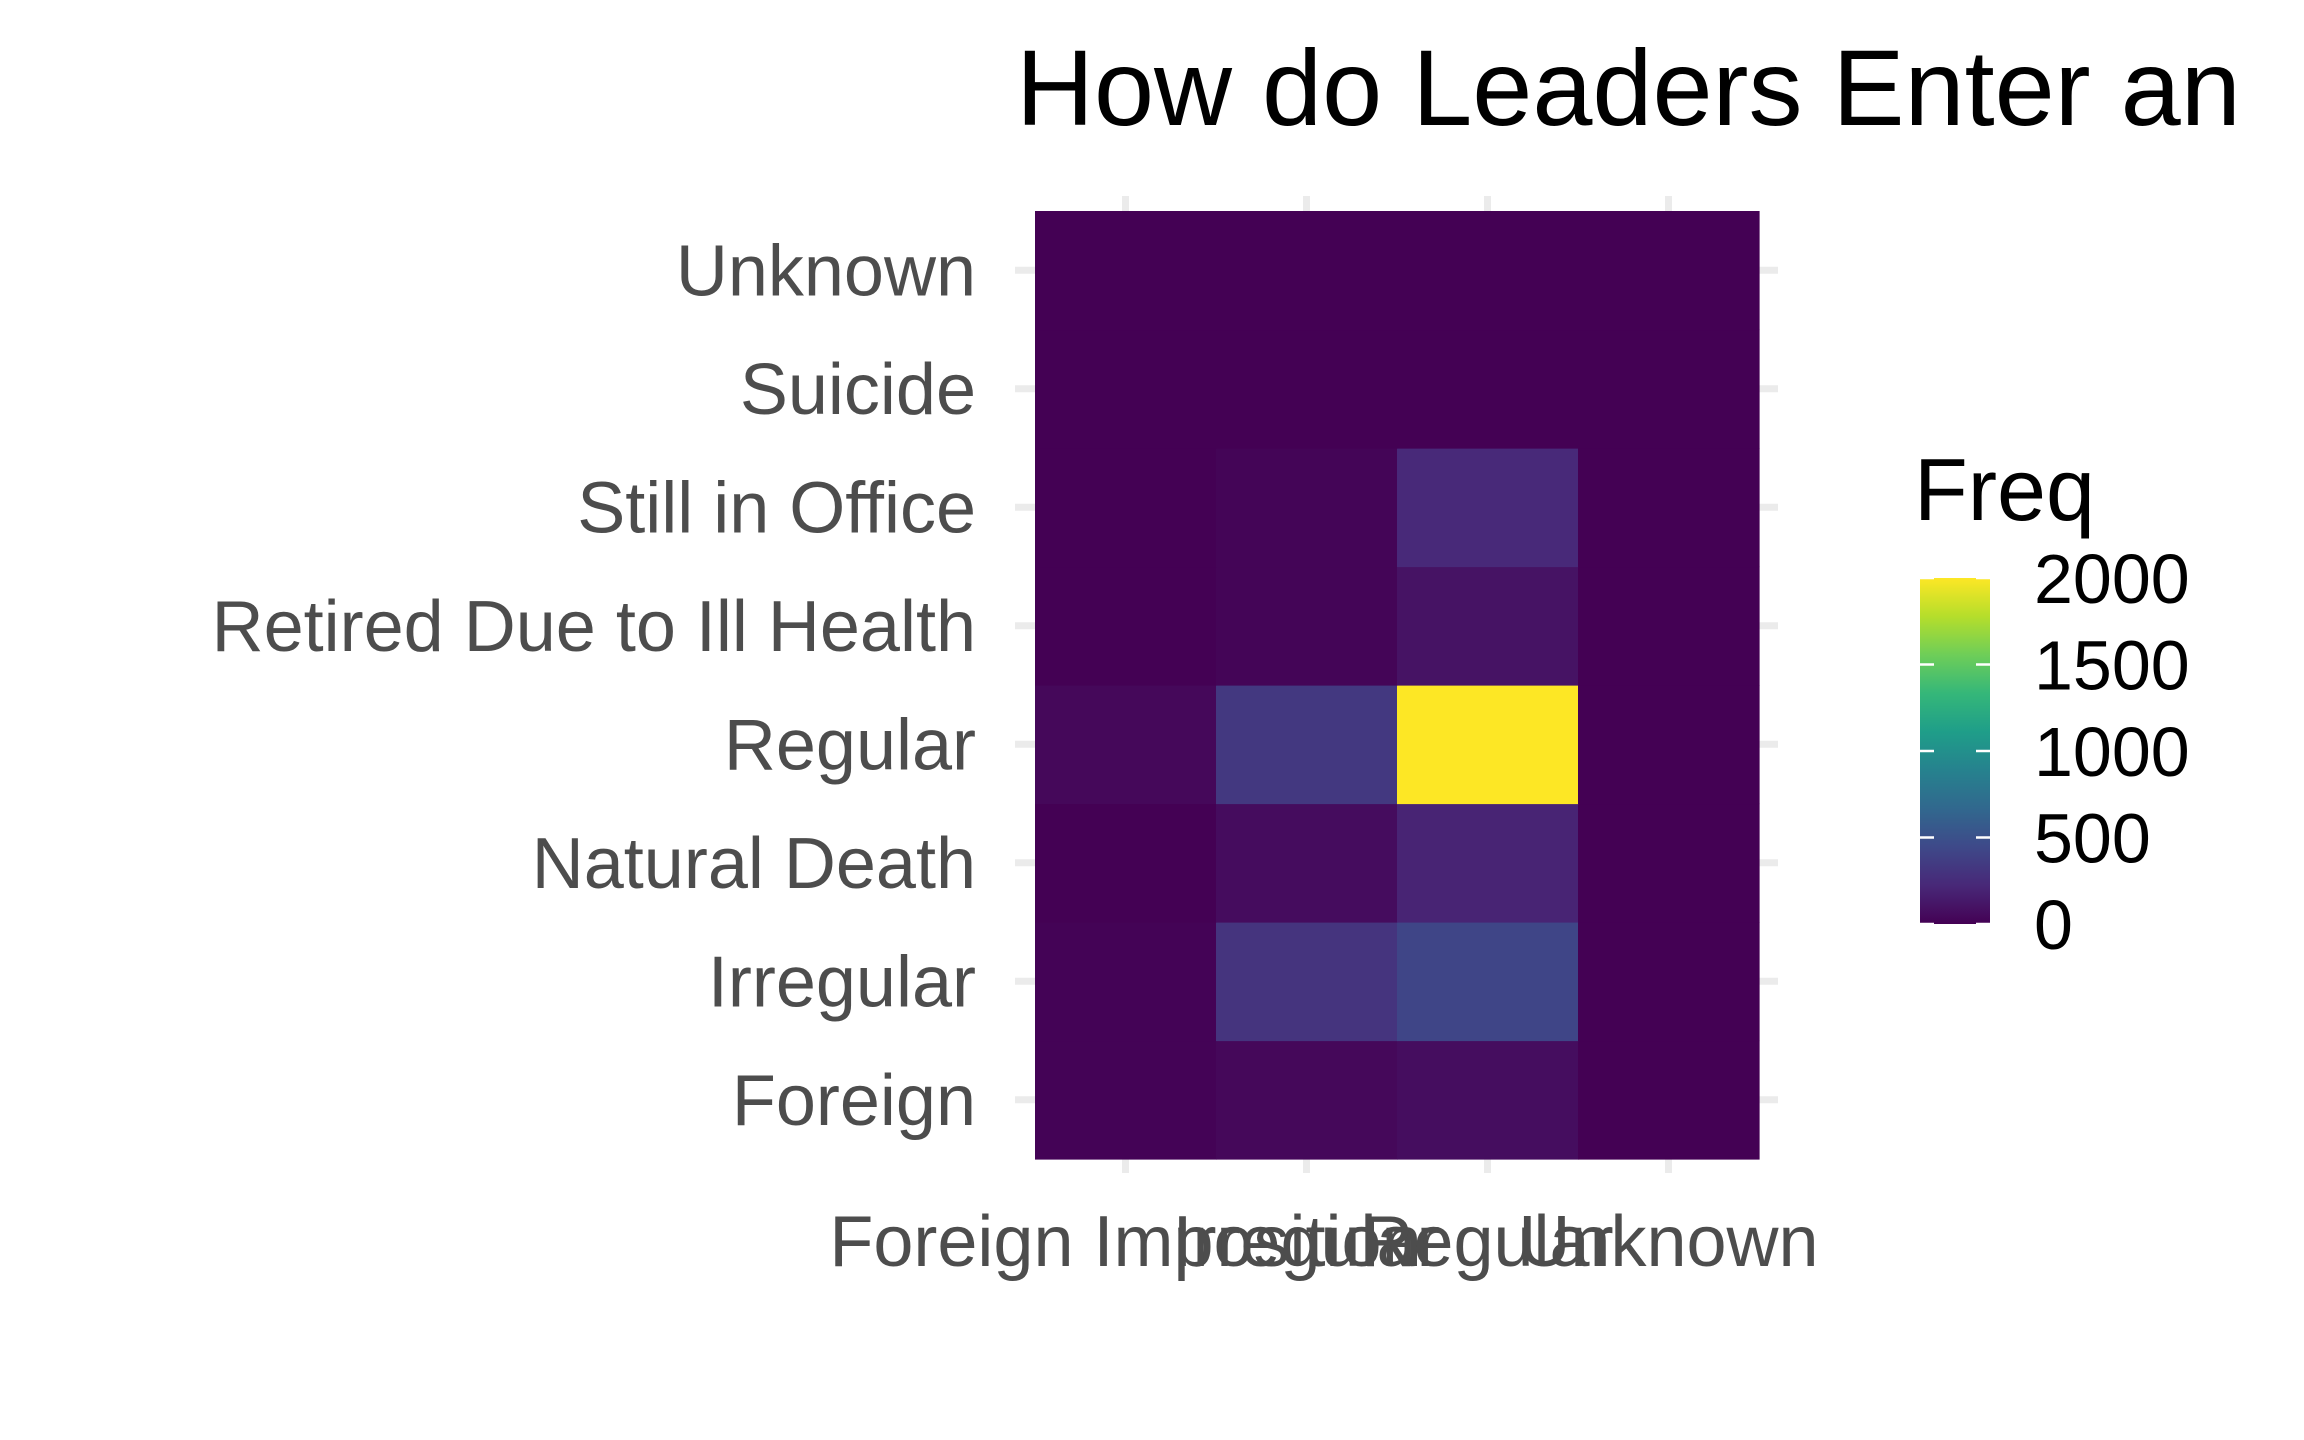  What do you see at coordinates (2004, 489) in the screenshot?
I see `legend-title: Freq` at bounding box center [2004, 489].